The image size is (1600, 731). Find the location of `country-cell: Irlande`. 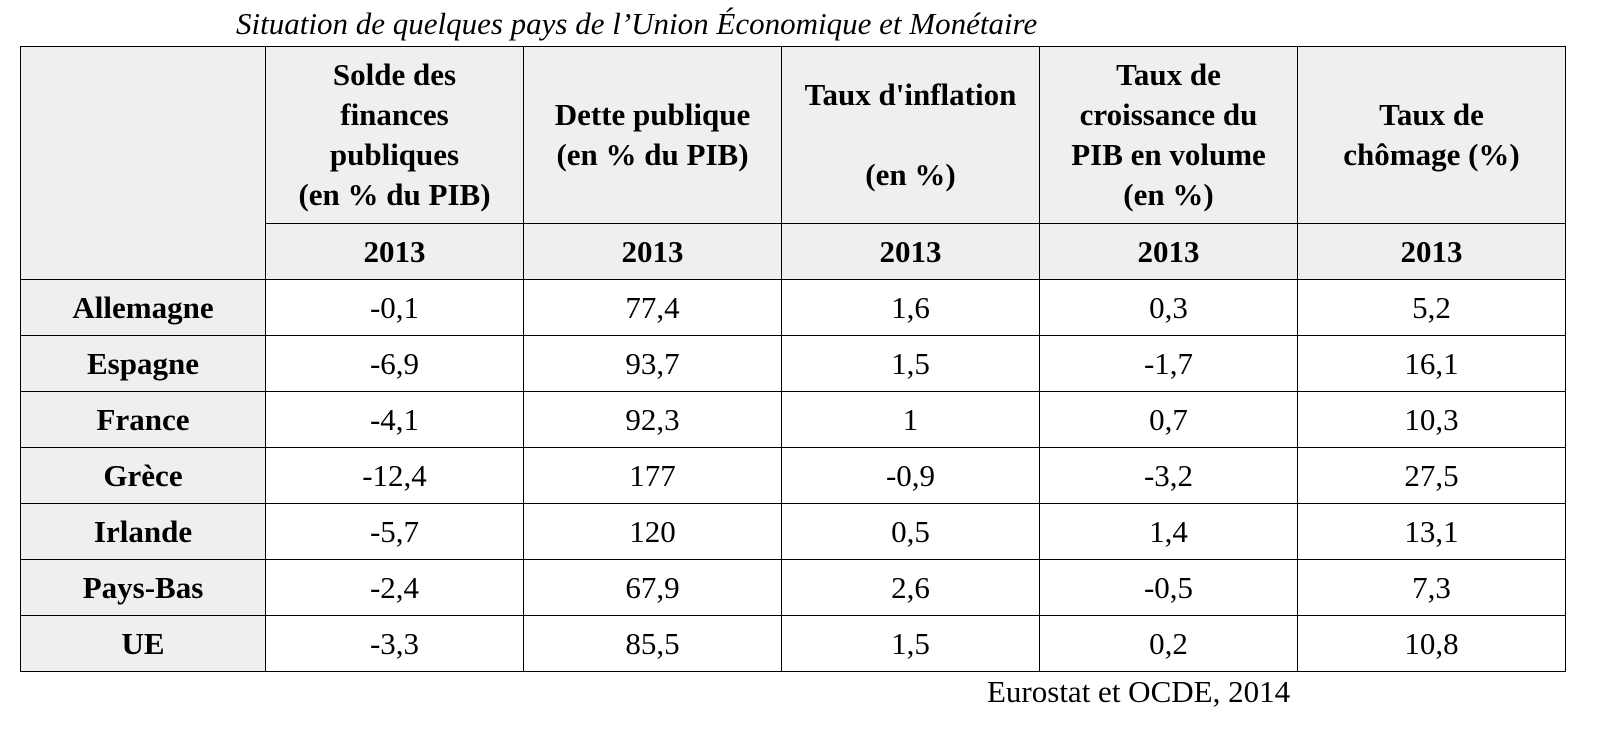

country-cell: Irlande is located at coordinates (143, 531).